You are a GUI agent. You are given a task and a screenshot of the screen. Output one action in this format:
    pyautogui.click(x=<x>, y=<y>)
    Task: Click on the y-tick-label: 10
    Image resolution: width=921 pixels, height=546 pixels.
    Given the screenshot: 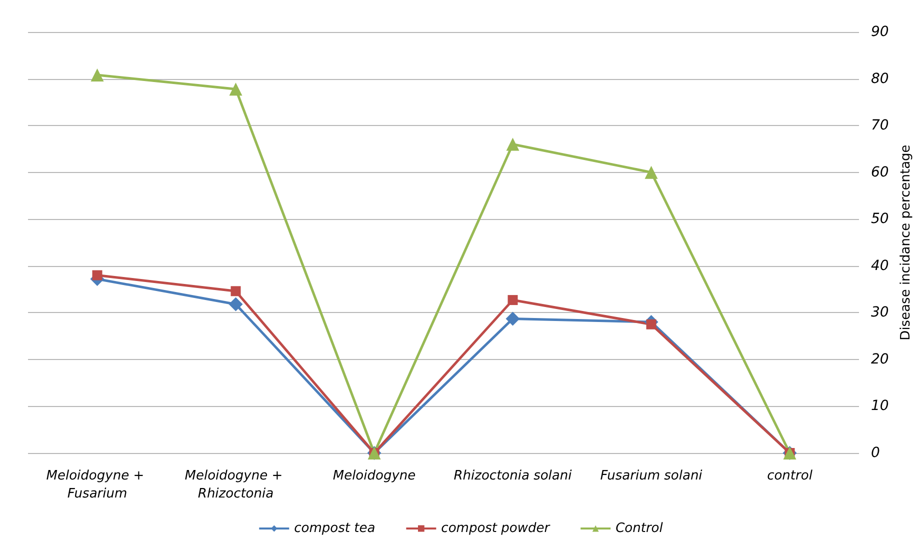 What is the action you would take?
    pyautogui.click(x=880, y=406)
    